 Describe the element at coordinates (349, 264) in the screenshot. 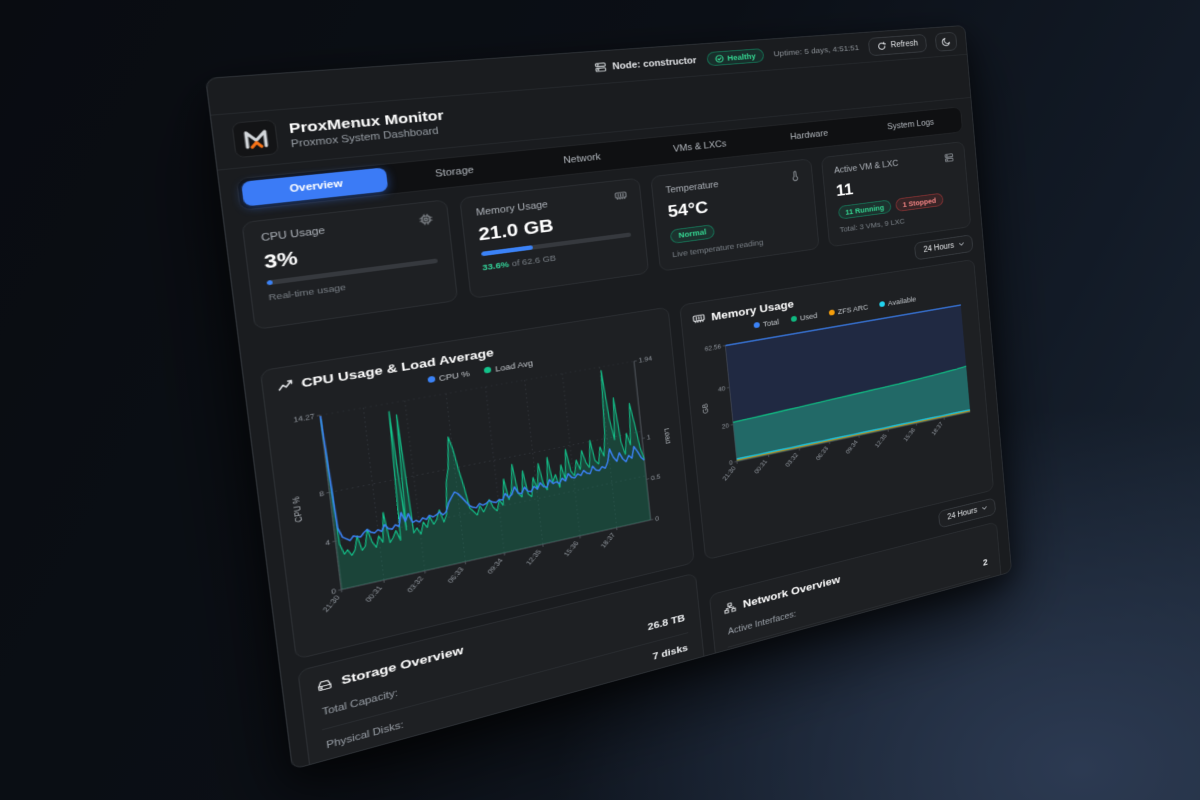

I see `cpu-usage-card: CPU Usage 3% Real-time usage` at that location.